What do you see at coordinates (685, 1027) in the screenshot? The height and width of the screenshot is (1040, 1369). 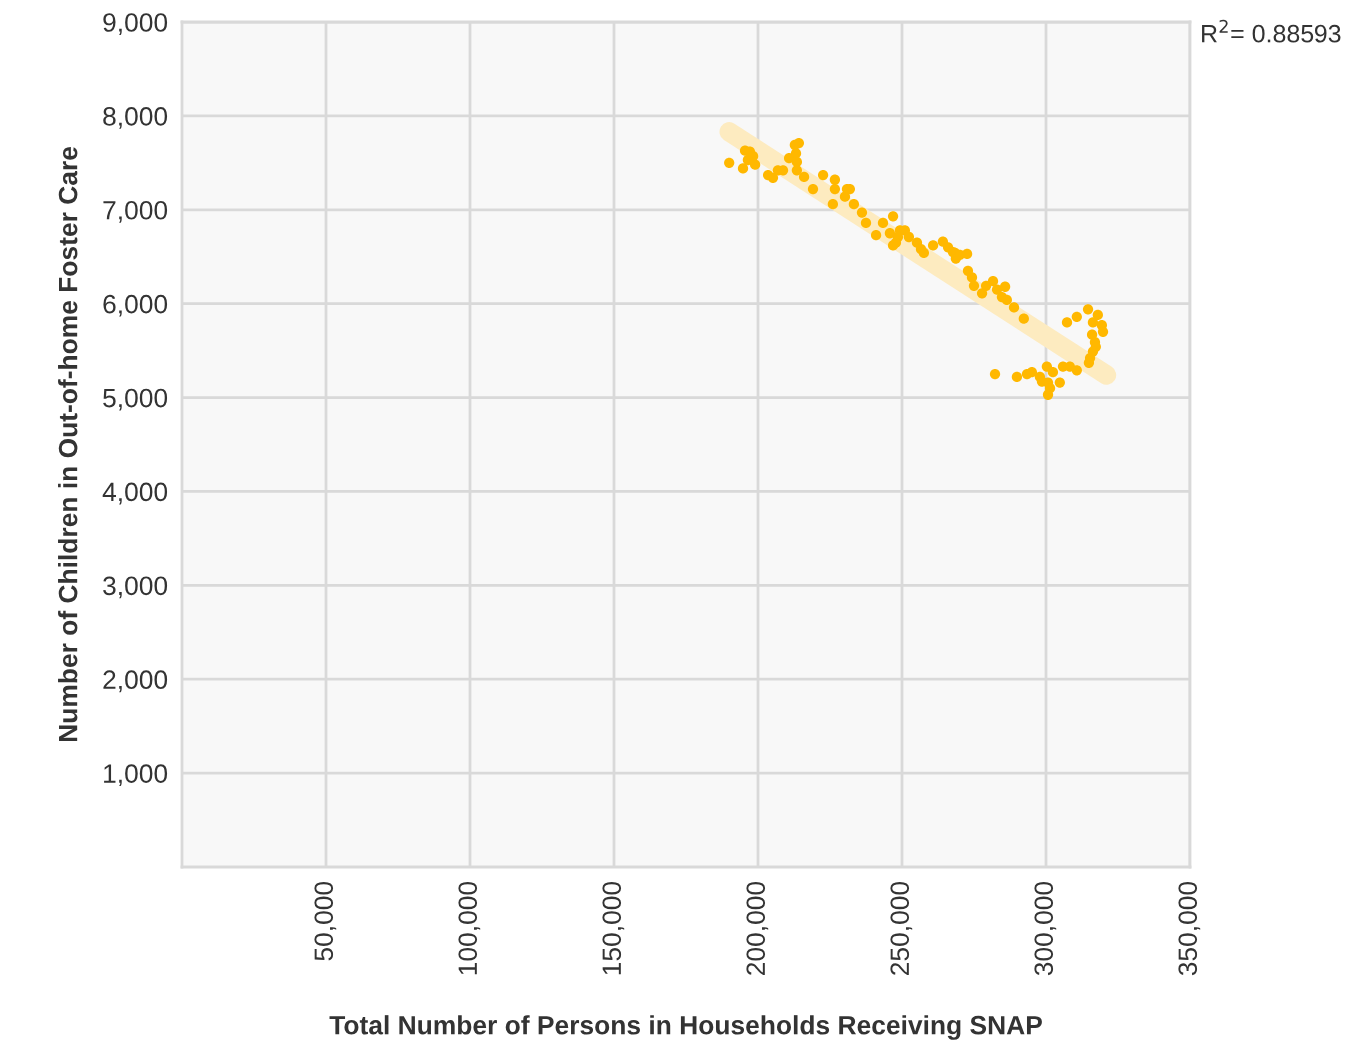 I see `x-axis-title: Total Number of Persons in Households Receiving SNAP` at bounding box center [685, 1027].